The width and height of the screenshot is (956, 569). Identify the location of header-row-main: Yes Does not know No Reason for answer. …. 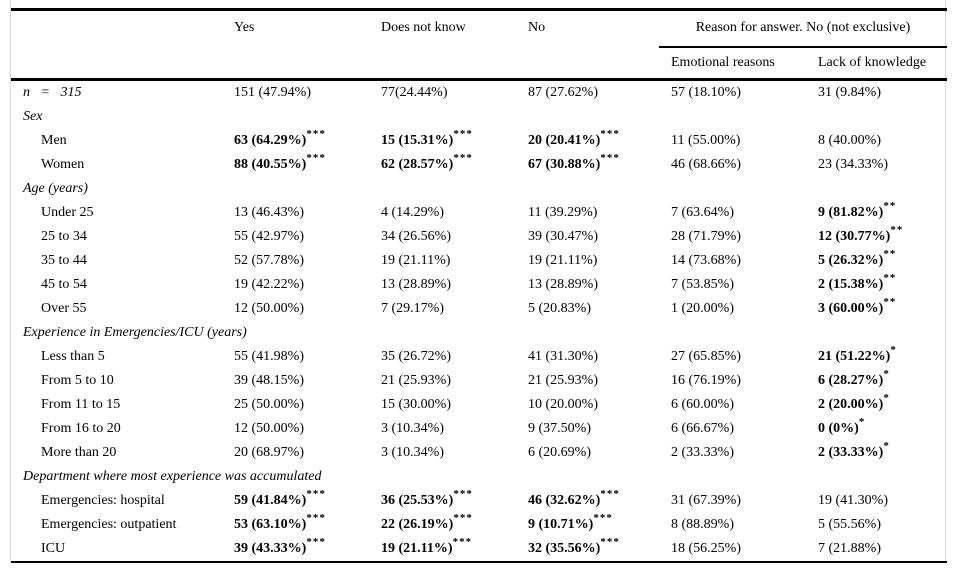
(479, 45).